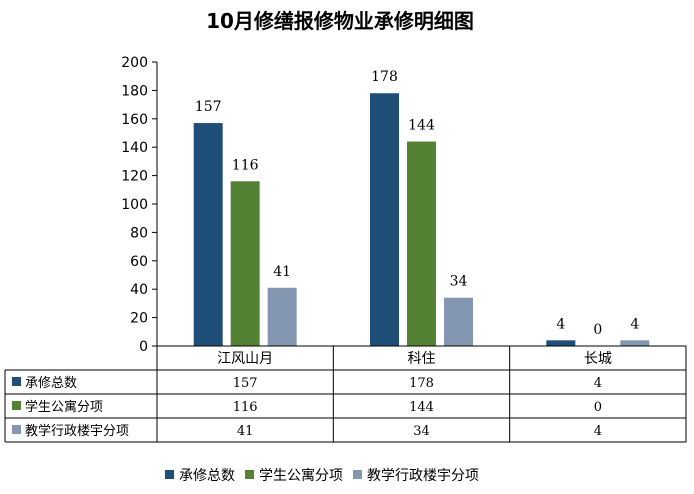 The height and width of the screenshot is (494, 694). I want to click on table-cell: 144, so click(421, 407).